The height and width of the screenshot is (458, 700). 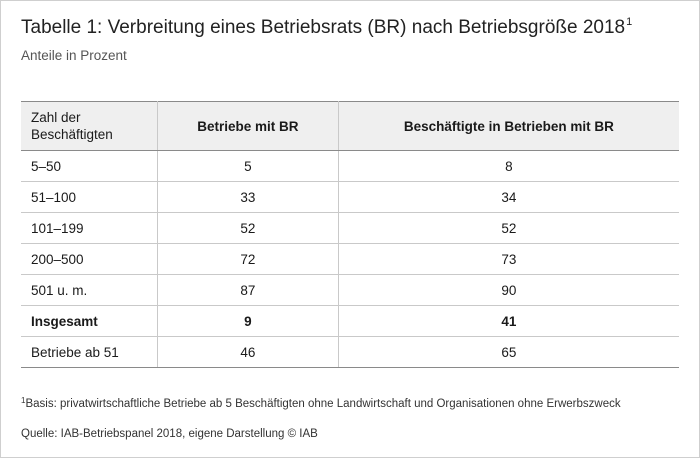 I want to click on cell-betriebe: 9, so click(x=248, y=321).